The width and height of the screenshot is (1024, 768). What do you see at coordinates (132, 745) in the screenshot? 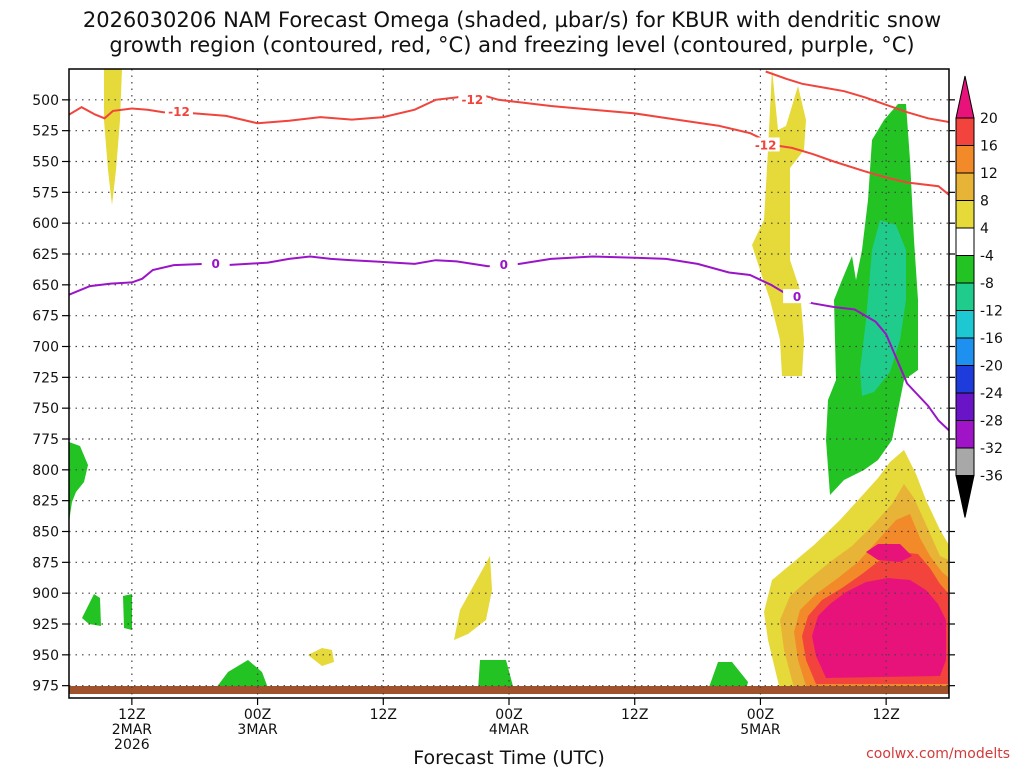
I see `x-tick-label: 2026` at bounding box center [132, 745].